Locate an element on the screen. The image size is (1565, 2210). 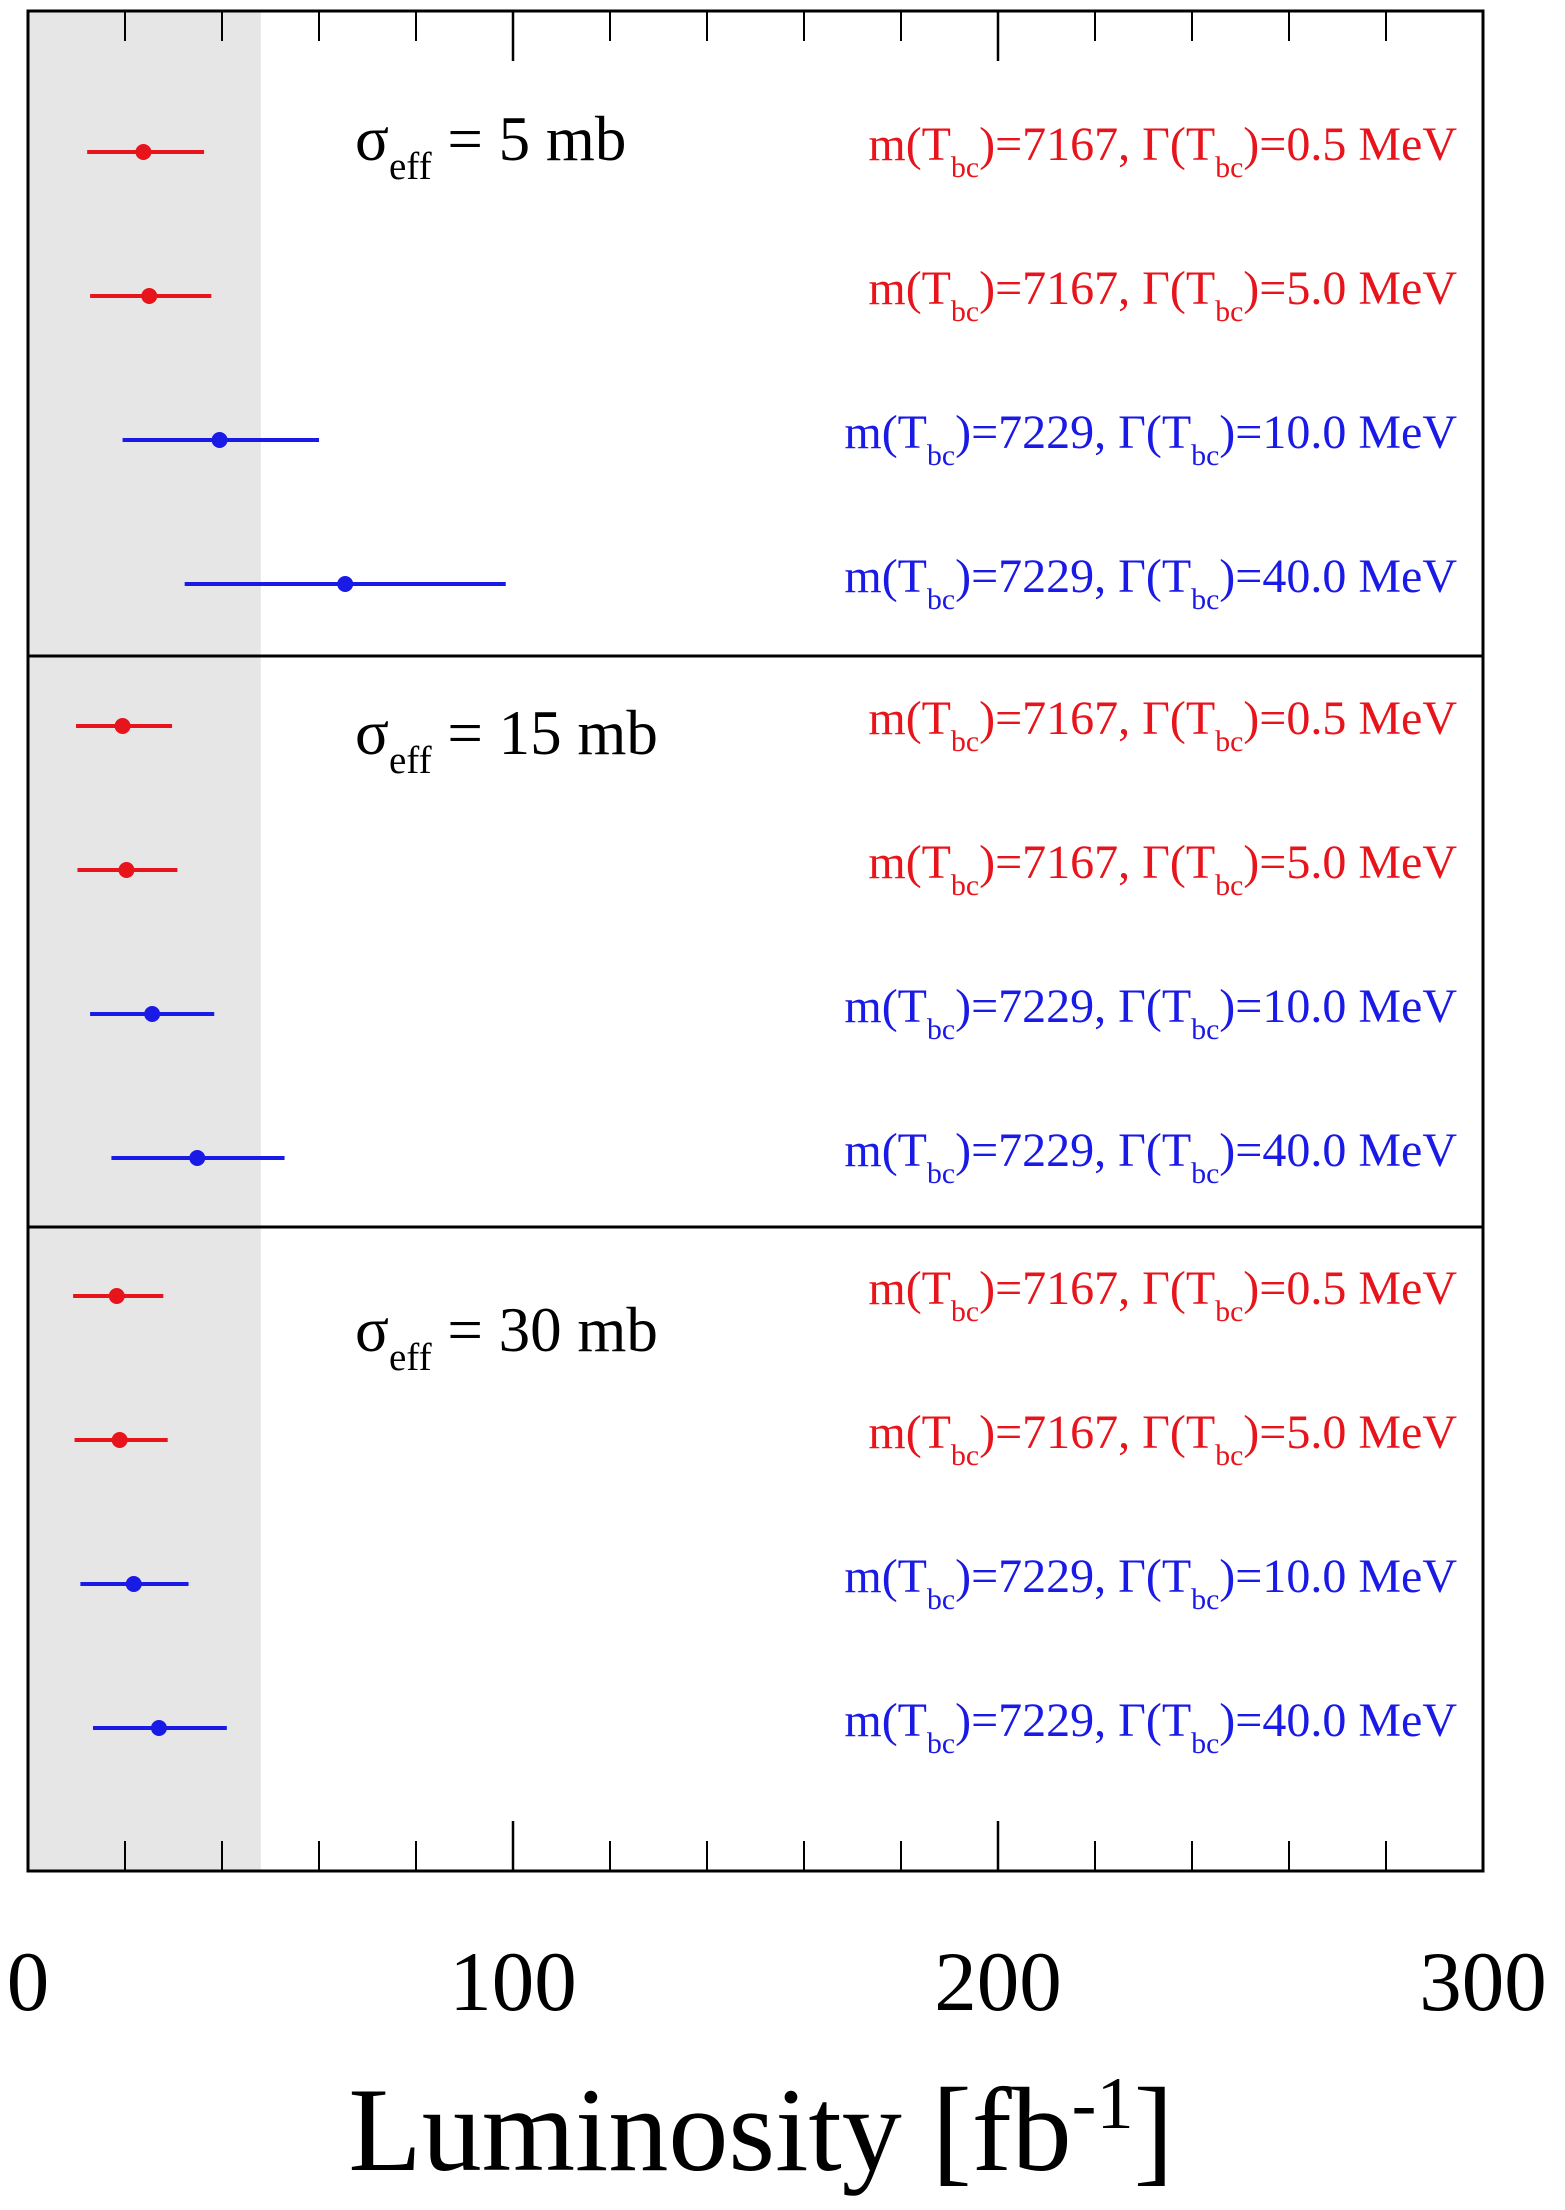
x-tick-label: 200 is located at coordinates (998, 1982).